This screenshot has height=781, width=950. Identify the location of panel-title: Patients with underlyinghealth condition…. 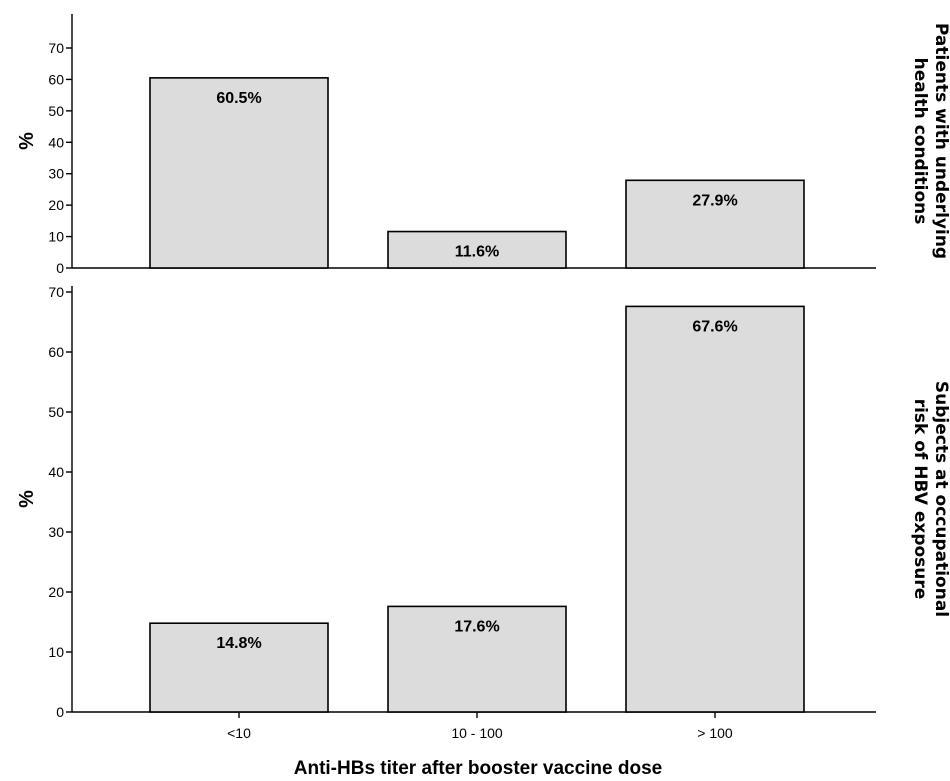
(930, 141).